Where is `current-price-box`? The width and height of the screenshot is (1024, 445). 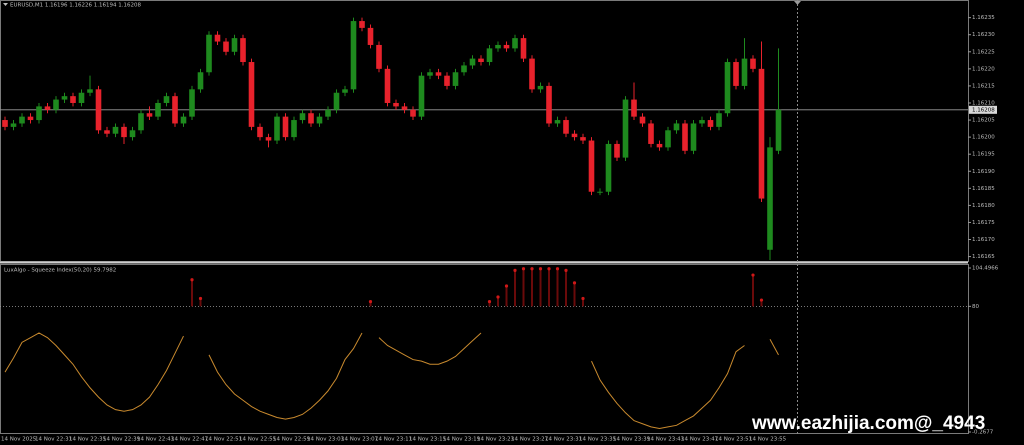
current-price-box is located at coordinates (983, 109).